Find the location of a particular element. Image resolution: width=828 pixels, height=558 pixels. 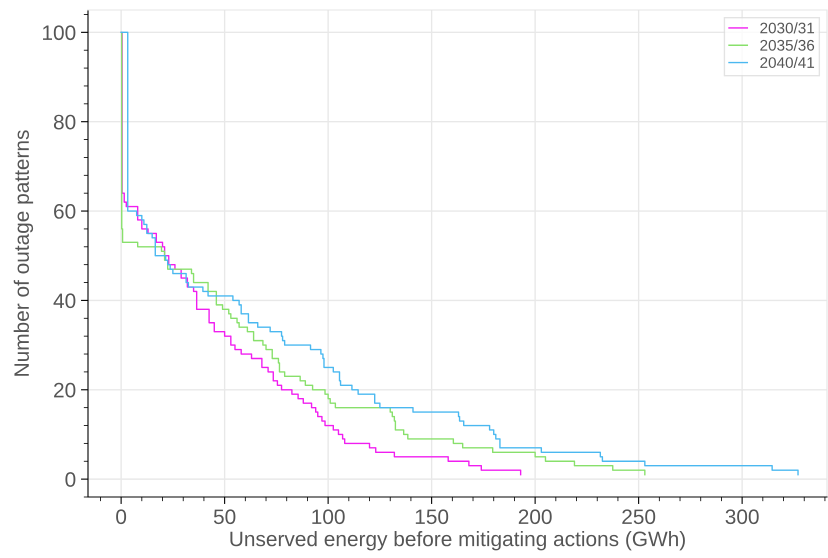

x-axis-title: Unserved energy before mitigating actions (GWh) is located at coordinates (457, 540).